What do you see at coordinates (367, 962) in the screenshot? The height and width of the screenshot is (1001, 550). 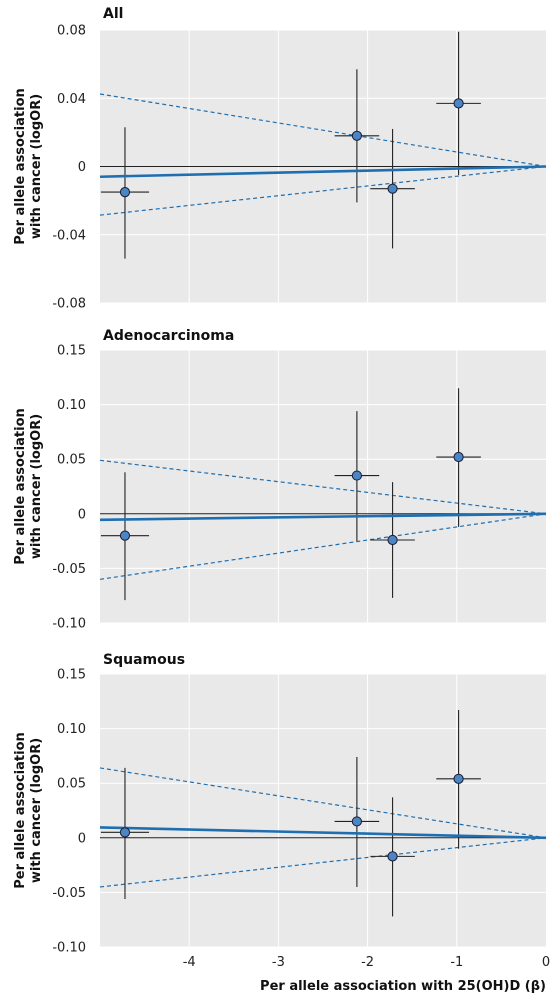 I see `x-tick-label: -2` at bounding box center [367, 962].